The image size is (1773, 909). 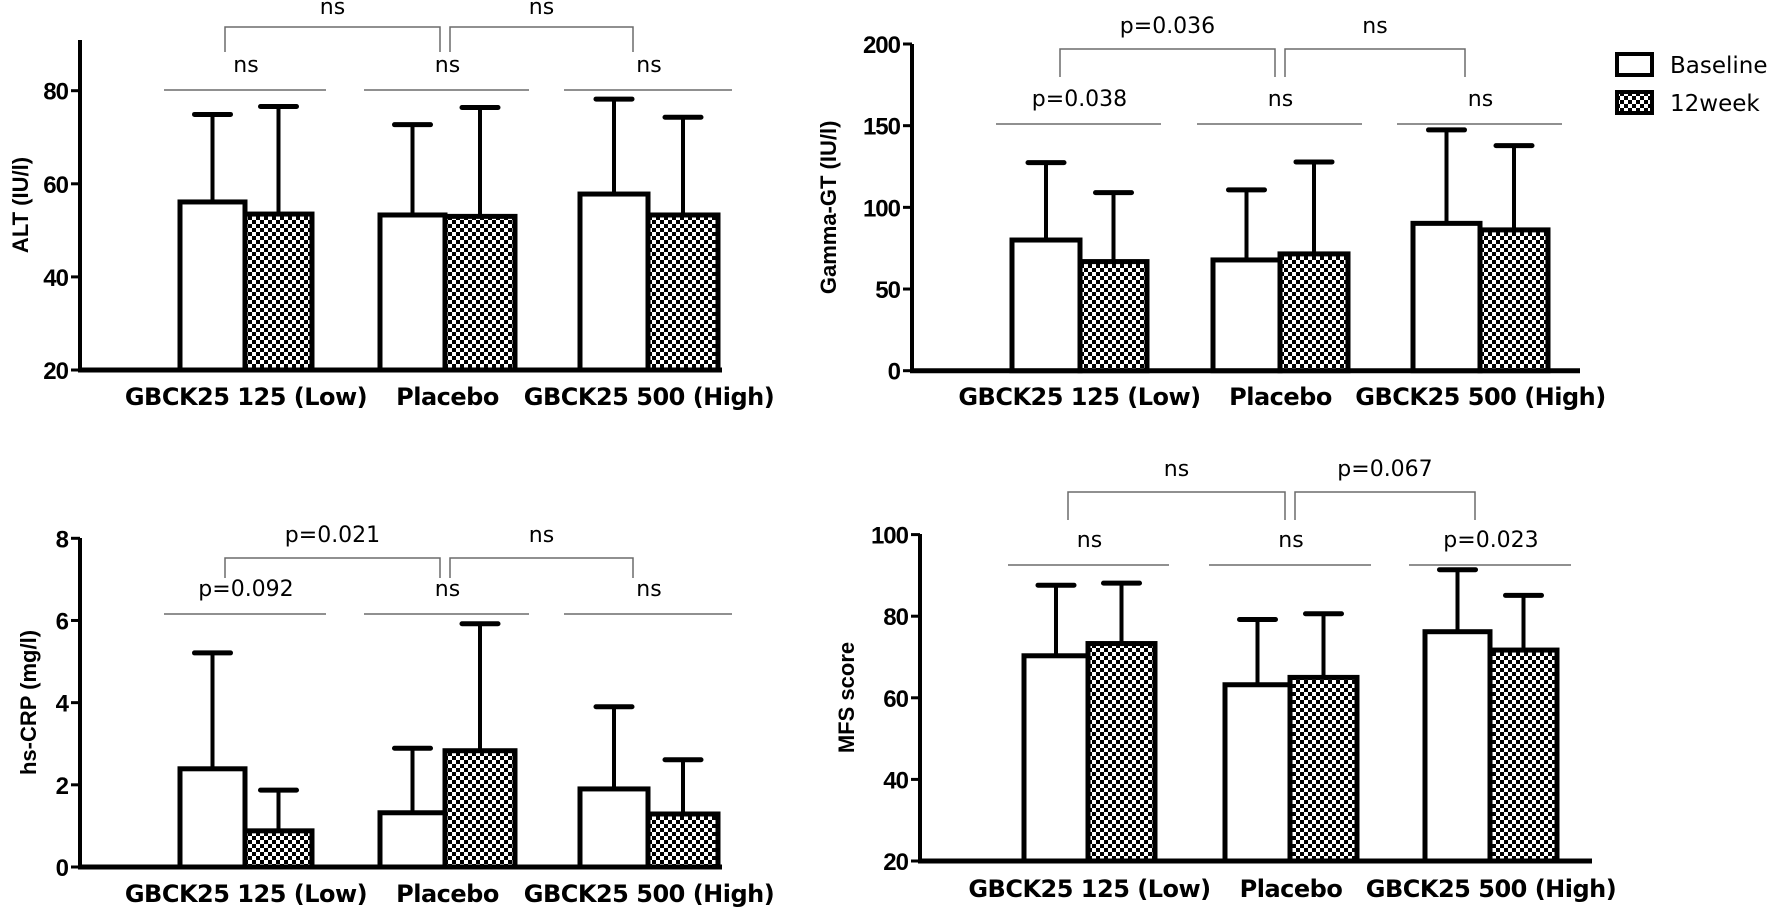 I want to click on legend: Baseline 12week, so click(x=1691, y=84).